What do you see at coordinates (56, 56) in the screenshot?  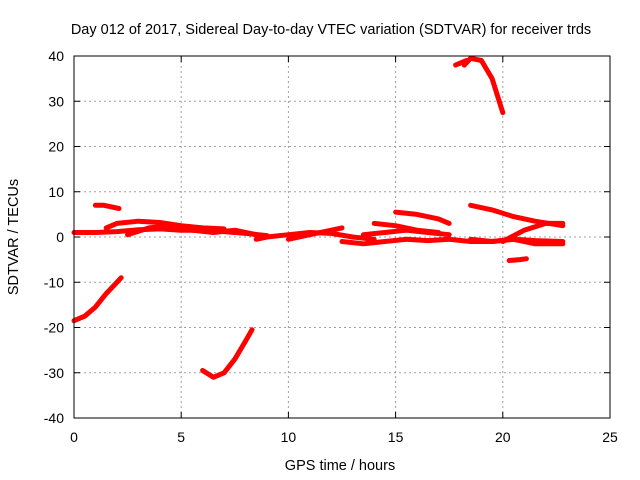 I see `y-tick-label: 40` at bounding box center [56, 56].